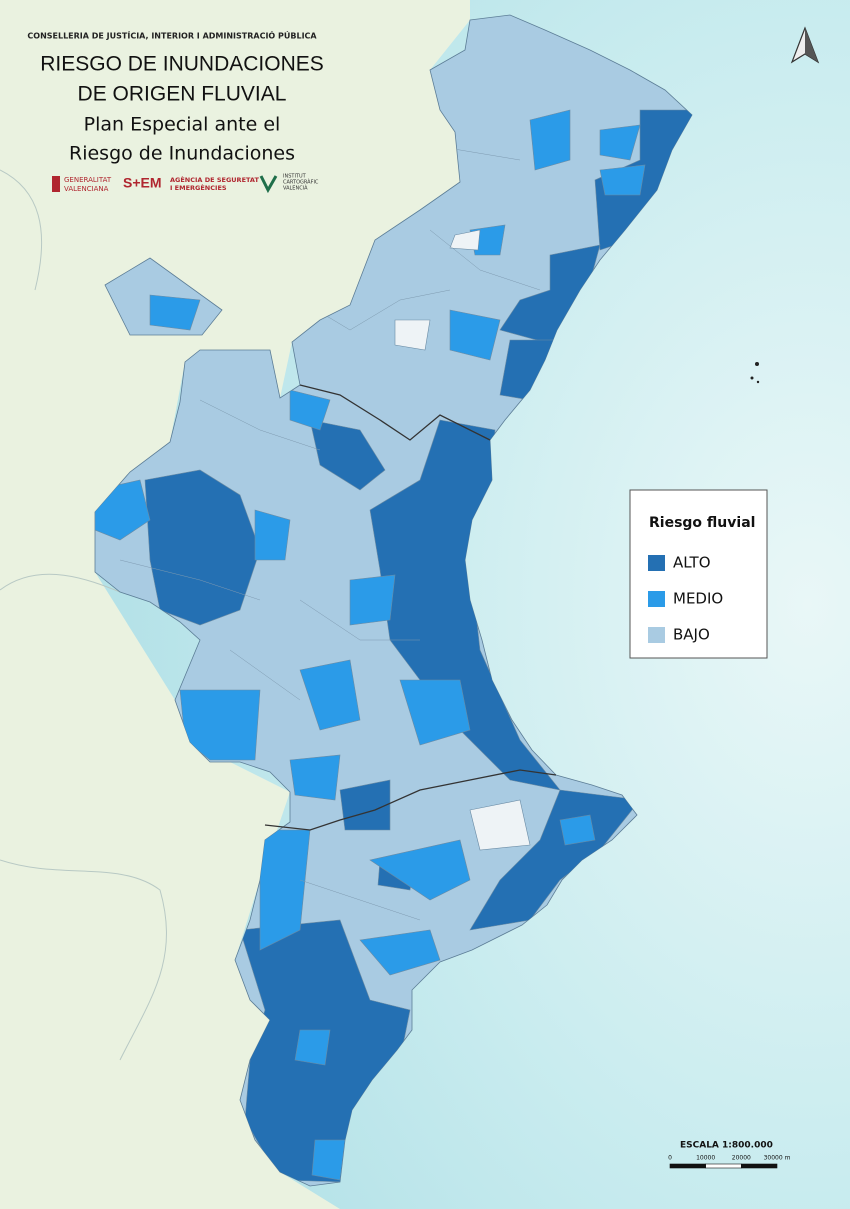 This screenshot has height=1209, width=850. What do you see at coordinates (182, 125) in the screenshot?
I see `subtitle: Plan Especial ante el` at bounding box center [182, 125].